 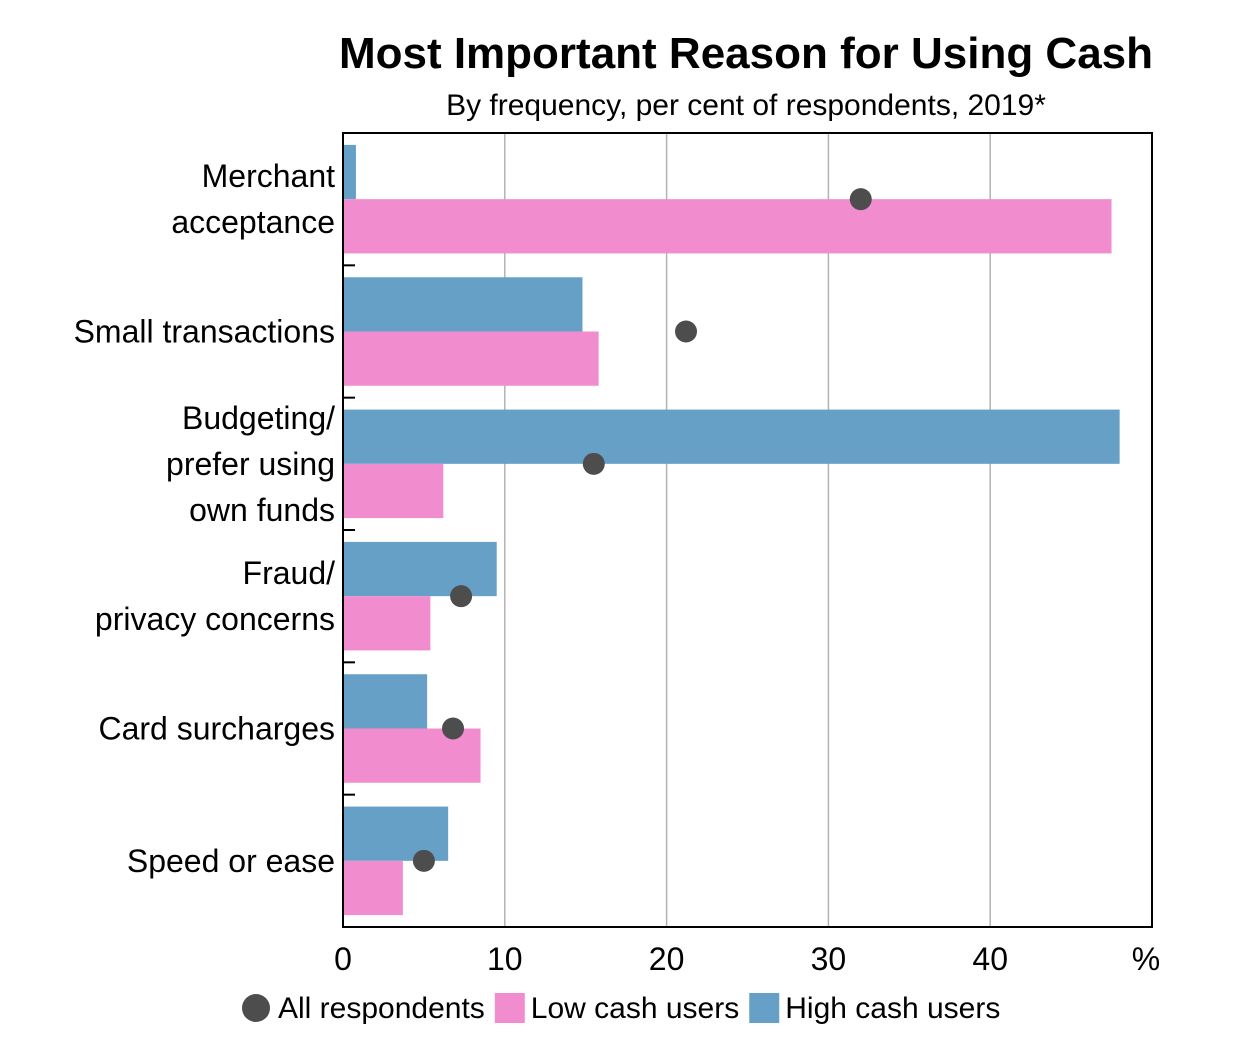 What do you see at coordinates (892, 1008) in the screenshot?
I see `legend-label-high-cash-users: High cash users` at bounding box center [892, 1008].